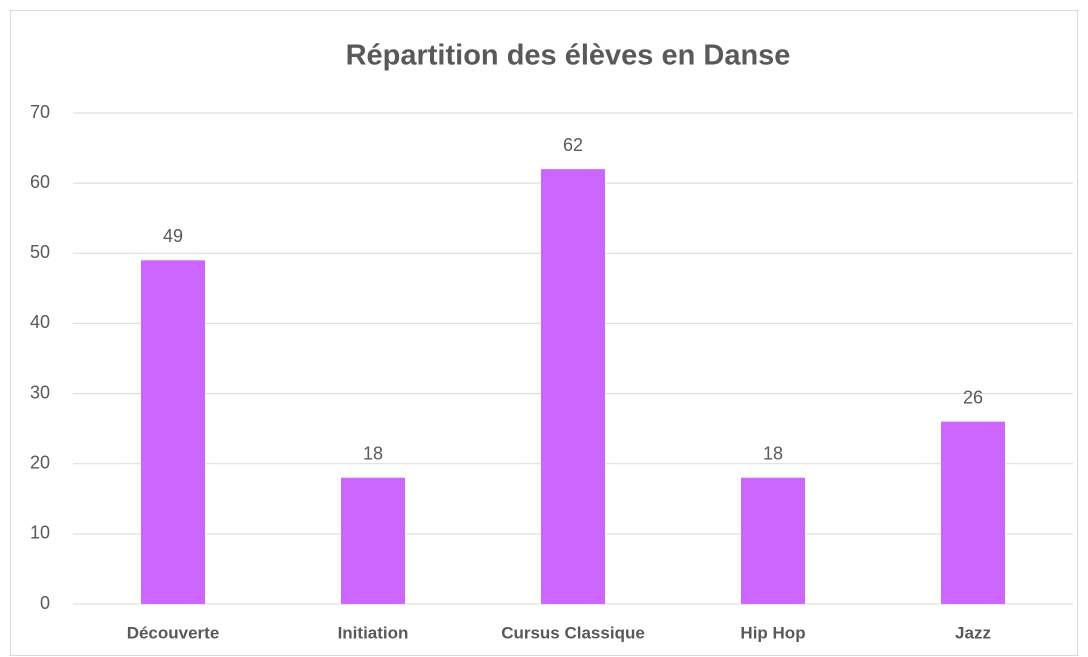 The height and width of the screenshot is (657, 1088). Describe the element at coordinates (40, 462) in the screenshot. I see `y-tick-label: 20` at that location.